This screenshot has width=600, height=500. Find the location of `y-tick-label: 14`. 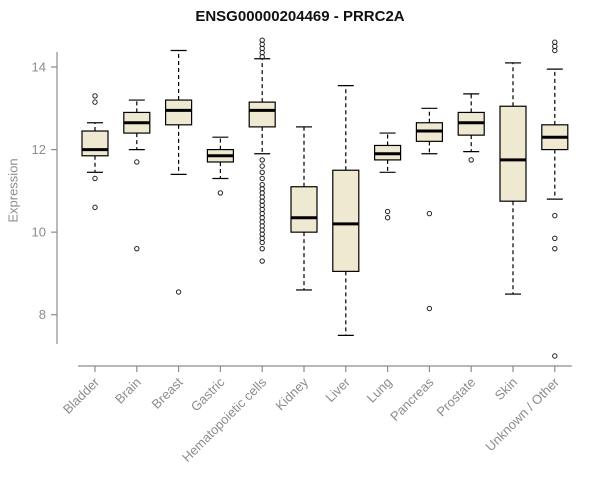

y-tick-label: 14 is located at coordinates (39, 67).